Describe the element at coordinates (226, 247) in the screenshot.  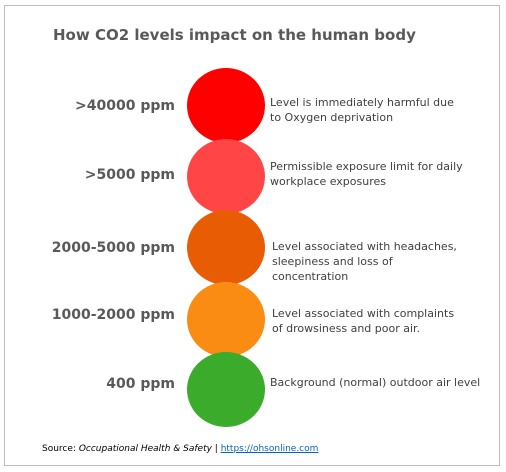
I see `level-circle-dark-orange` at that location.